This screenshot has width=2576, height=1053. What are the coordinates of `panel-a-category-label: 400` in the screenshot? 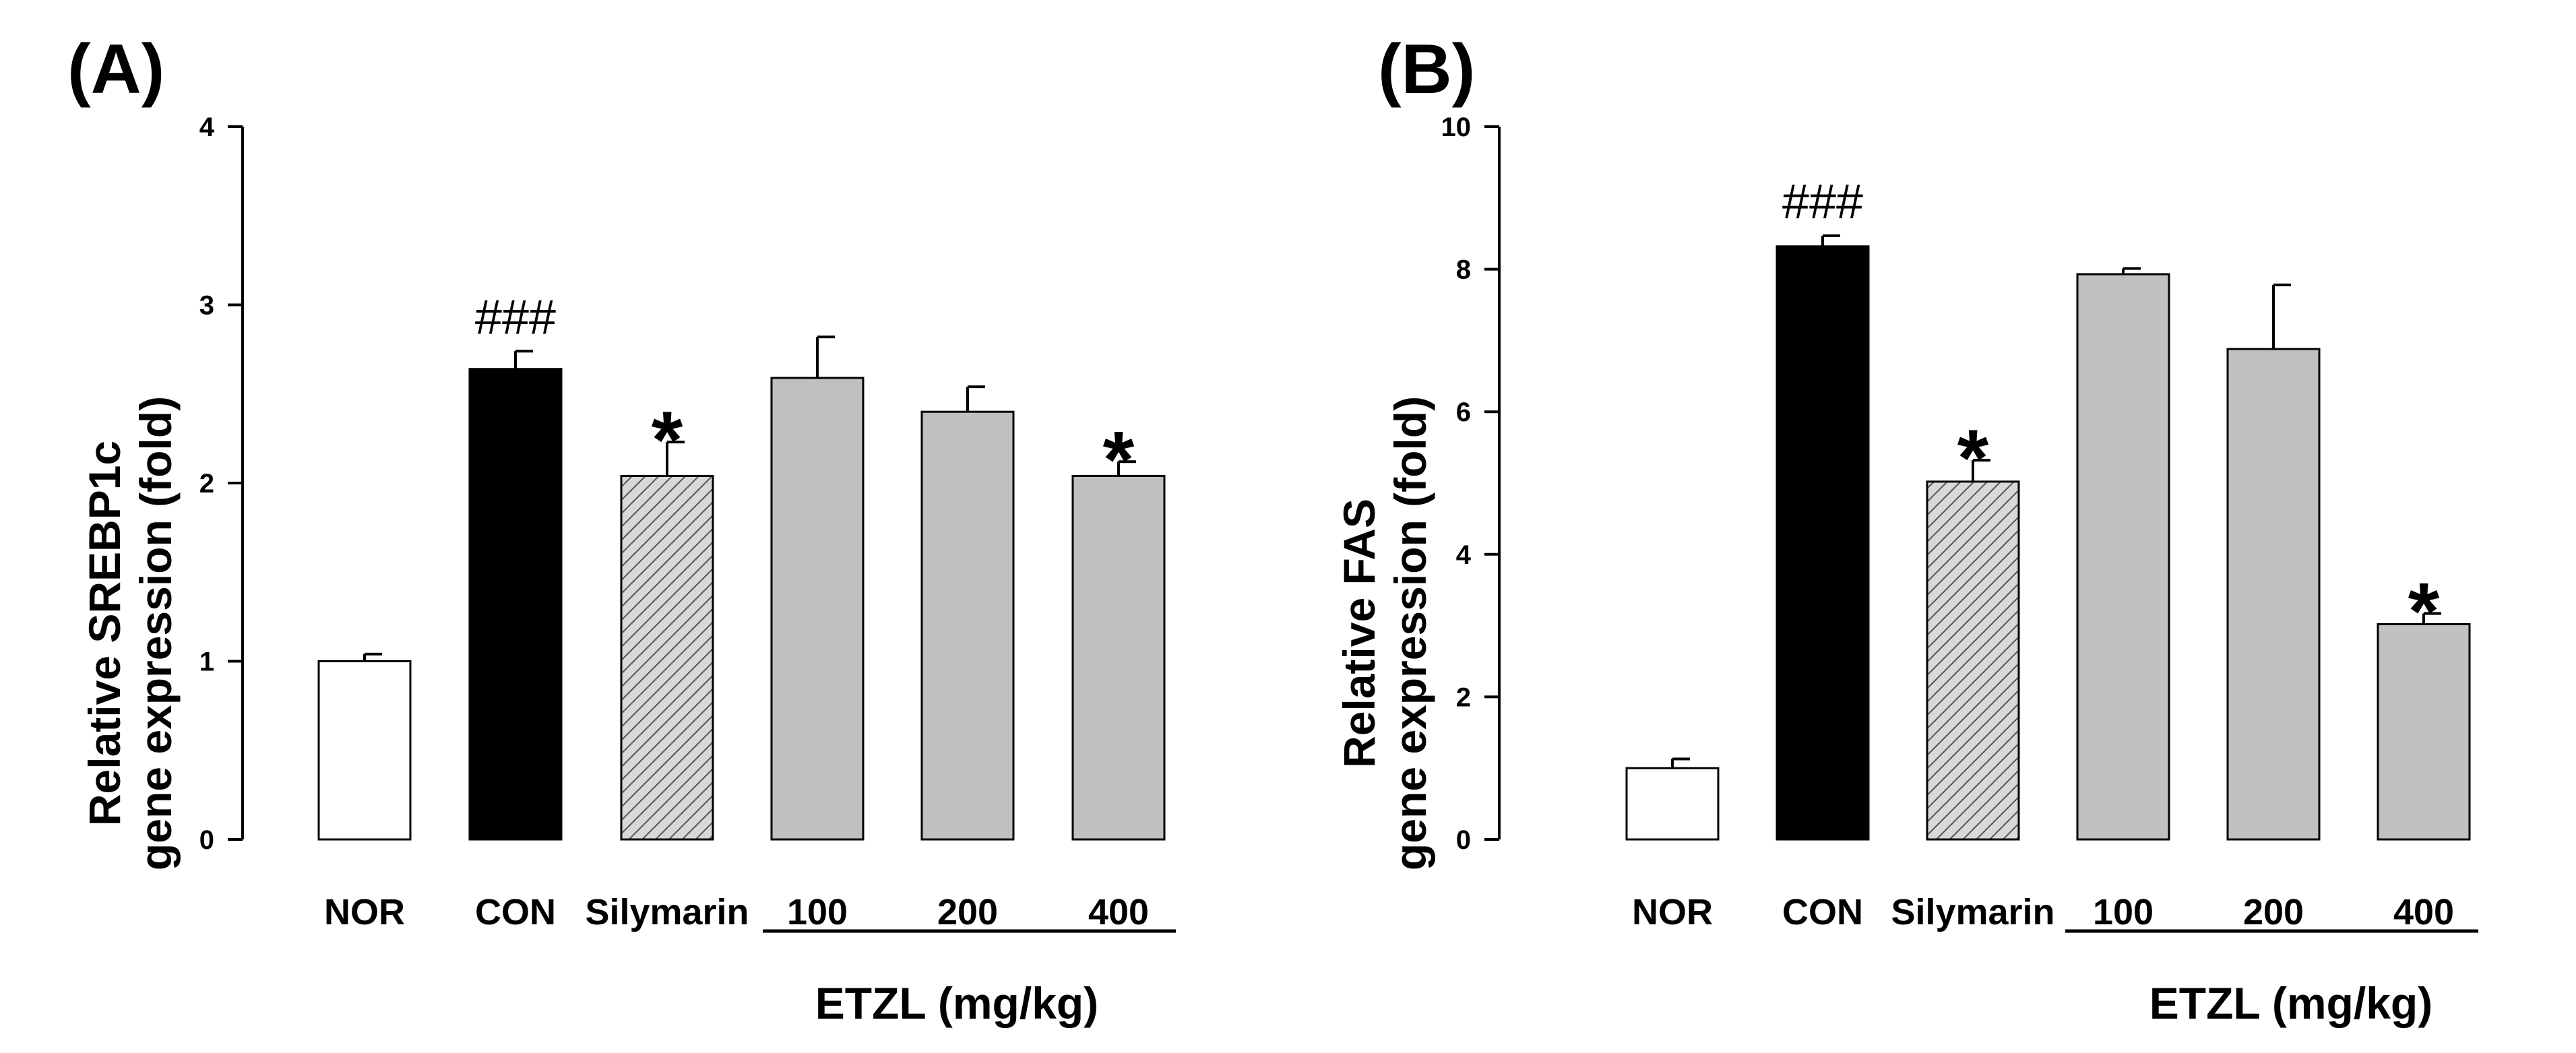 It's located at (1118, 912).